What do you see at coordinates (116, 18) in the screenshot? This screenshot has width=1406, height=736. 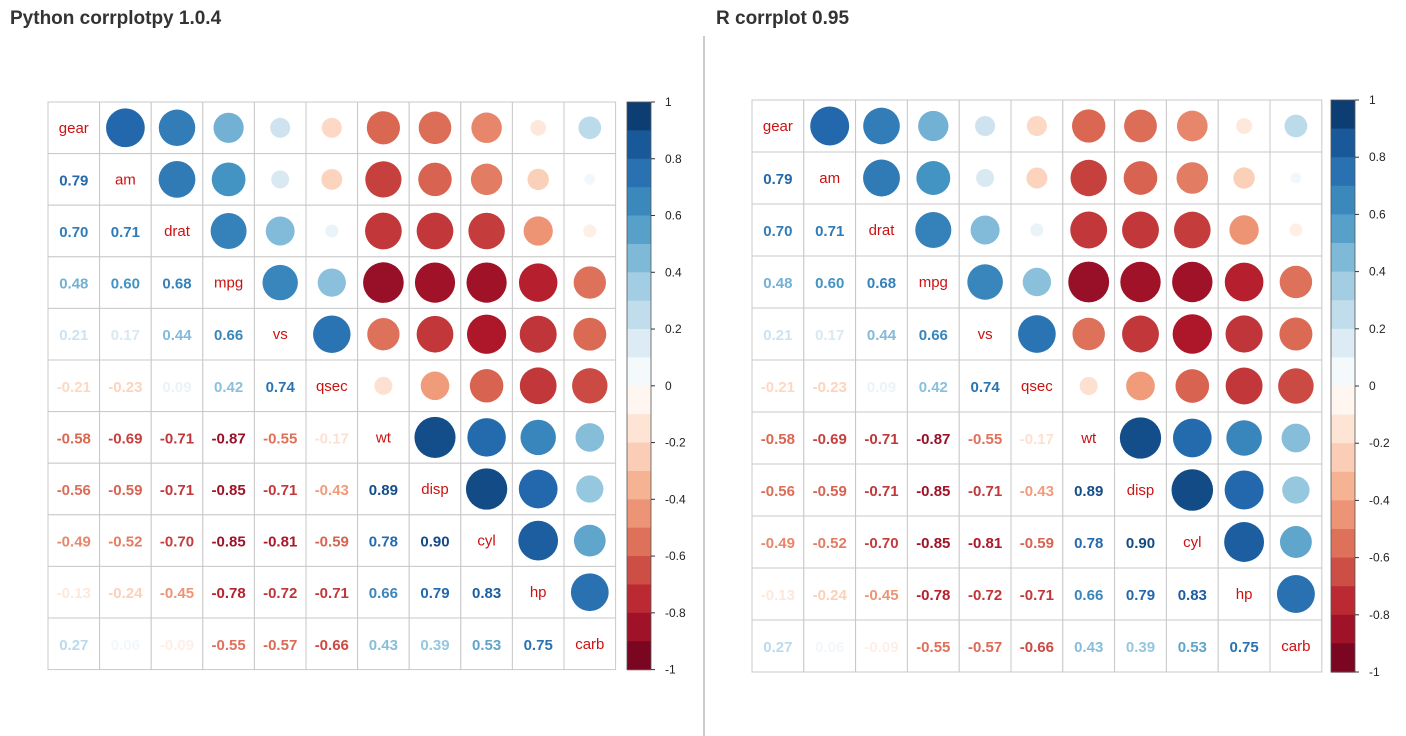 I see `left-panel-title: Python corrplotpy 1.0.4` at bounding box center [116, 18].